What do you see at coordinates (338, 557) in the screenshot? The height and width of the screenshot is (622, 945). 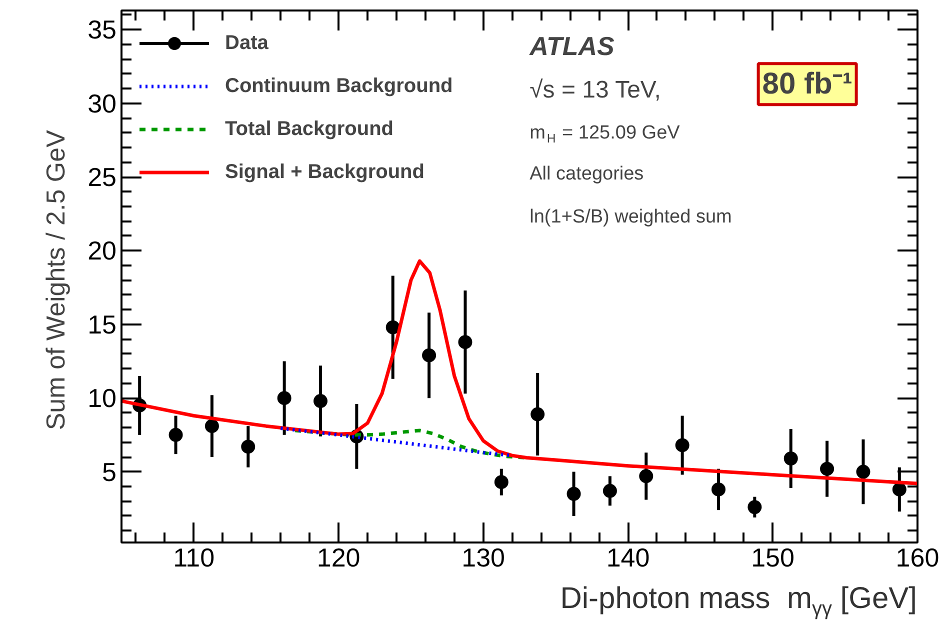 I see `x-tick-label: 120` at bounding box center [338, 557].